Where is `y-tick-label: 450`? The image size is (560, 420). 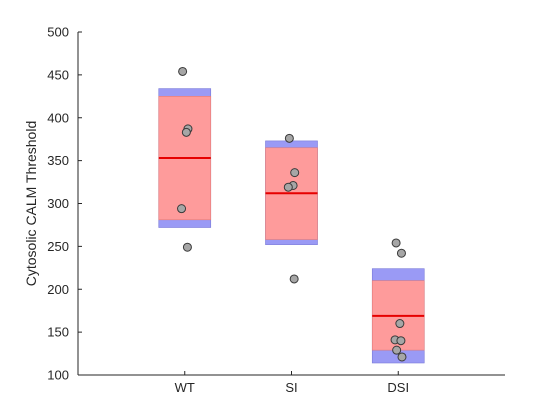 y-tick-label: 450 is located at coordinates (58, 74).